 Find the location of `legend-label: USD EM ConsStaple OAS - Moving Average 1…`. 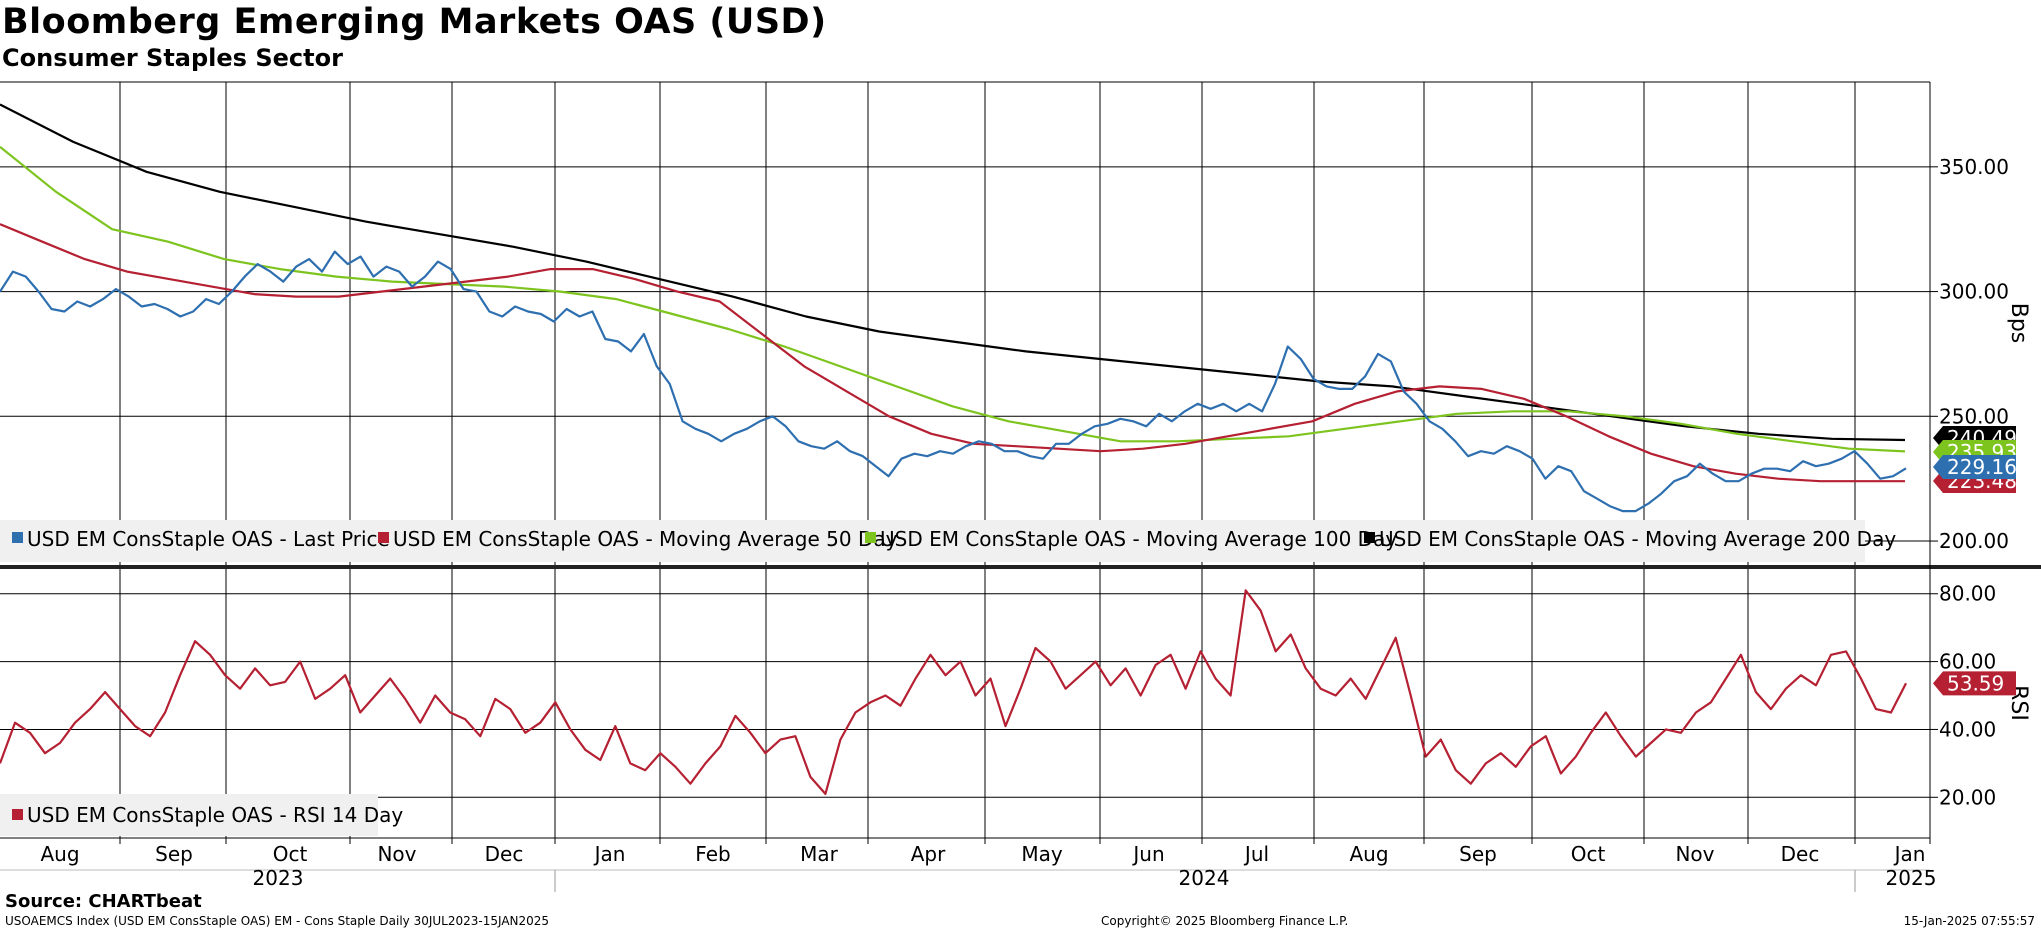

legend-label: USD EM ConsStaple OAS - Moving Average 1… is located at coordinates (1138, 539).